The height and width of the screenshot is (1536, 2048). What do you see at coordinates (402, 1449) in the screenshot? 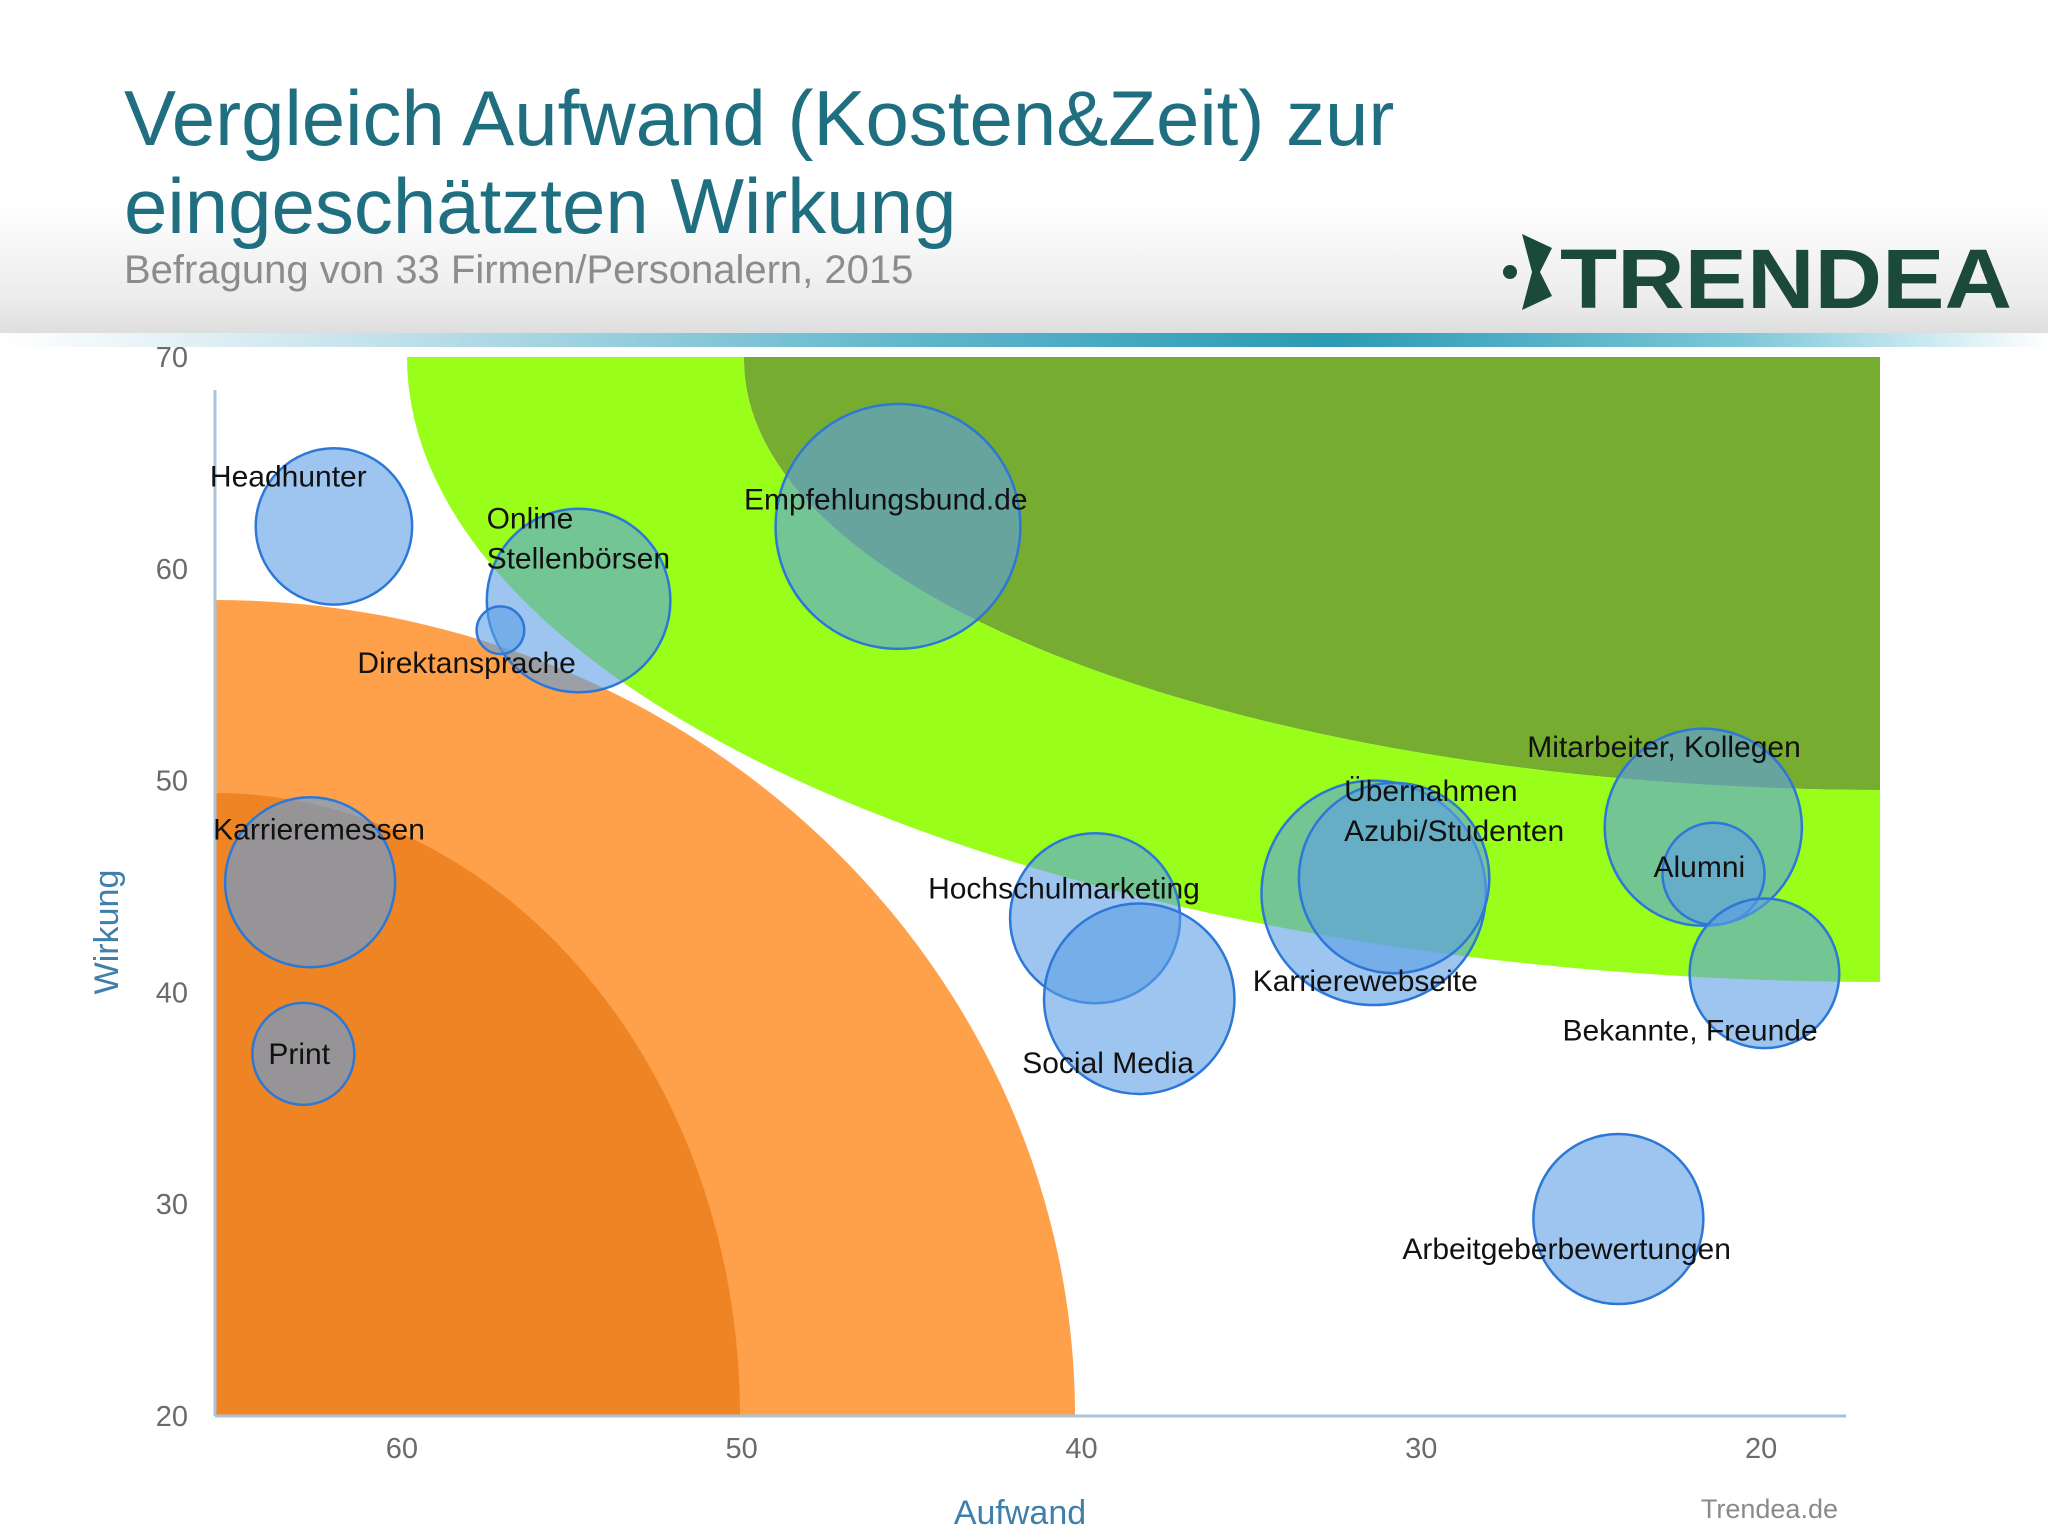
I see `x-tick-label: 60` at bounding box center [402, 1449].